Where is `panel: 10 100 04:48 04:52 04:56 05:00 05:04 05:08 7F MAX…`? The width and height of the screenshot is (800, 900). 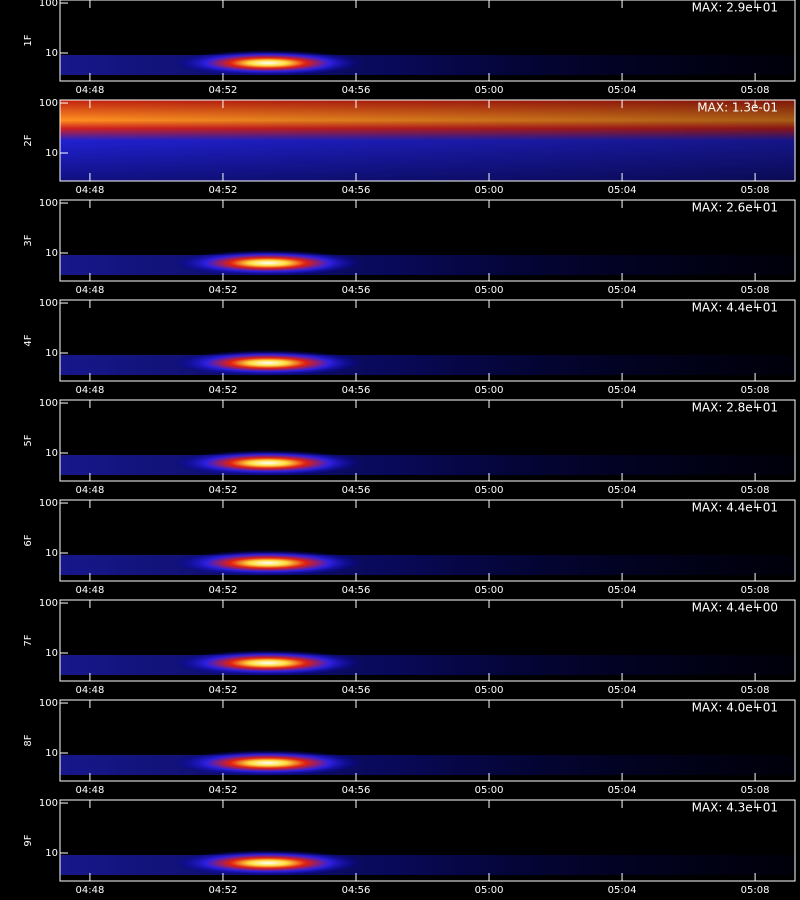
panel: 10 100 04:48 04:52 04:56 05:00 05:04 05:08 7F MAX… is located at coordinates (409, 647).